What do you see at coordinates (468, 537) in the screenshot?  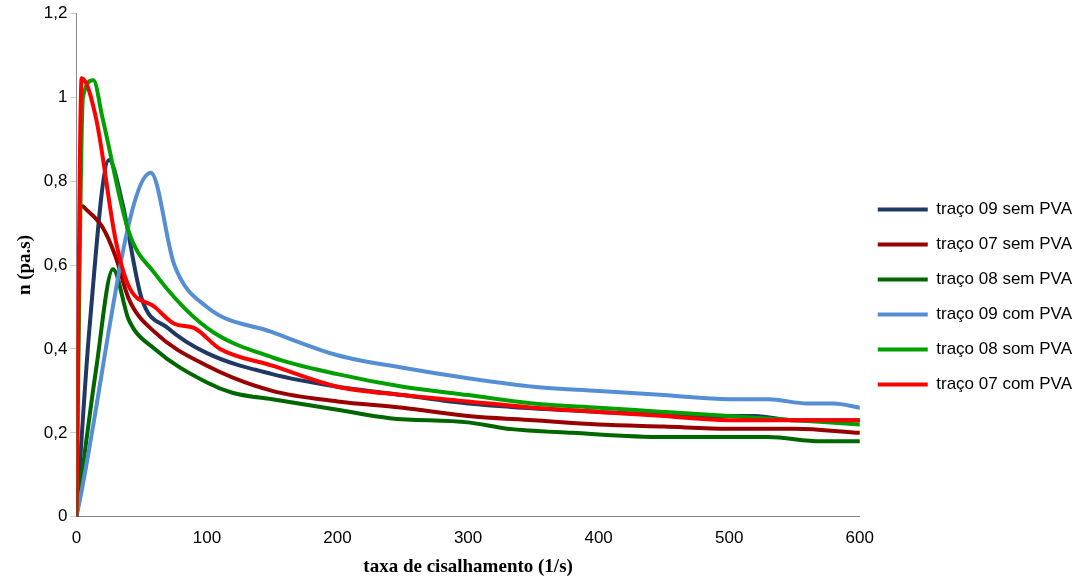 I see `x-tick-label: 300` at bounding box center [468, 537].